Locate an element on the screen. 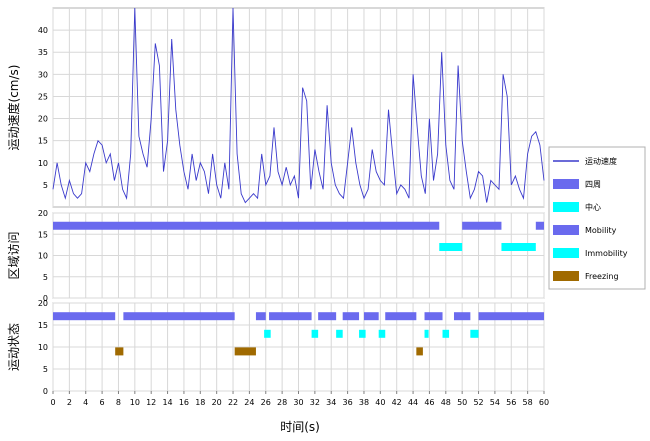 Image resolution: width=650 pixels, height=441 pixels. legend-frame is located at coordinates (597, 218).